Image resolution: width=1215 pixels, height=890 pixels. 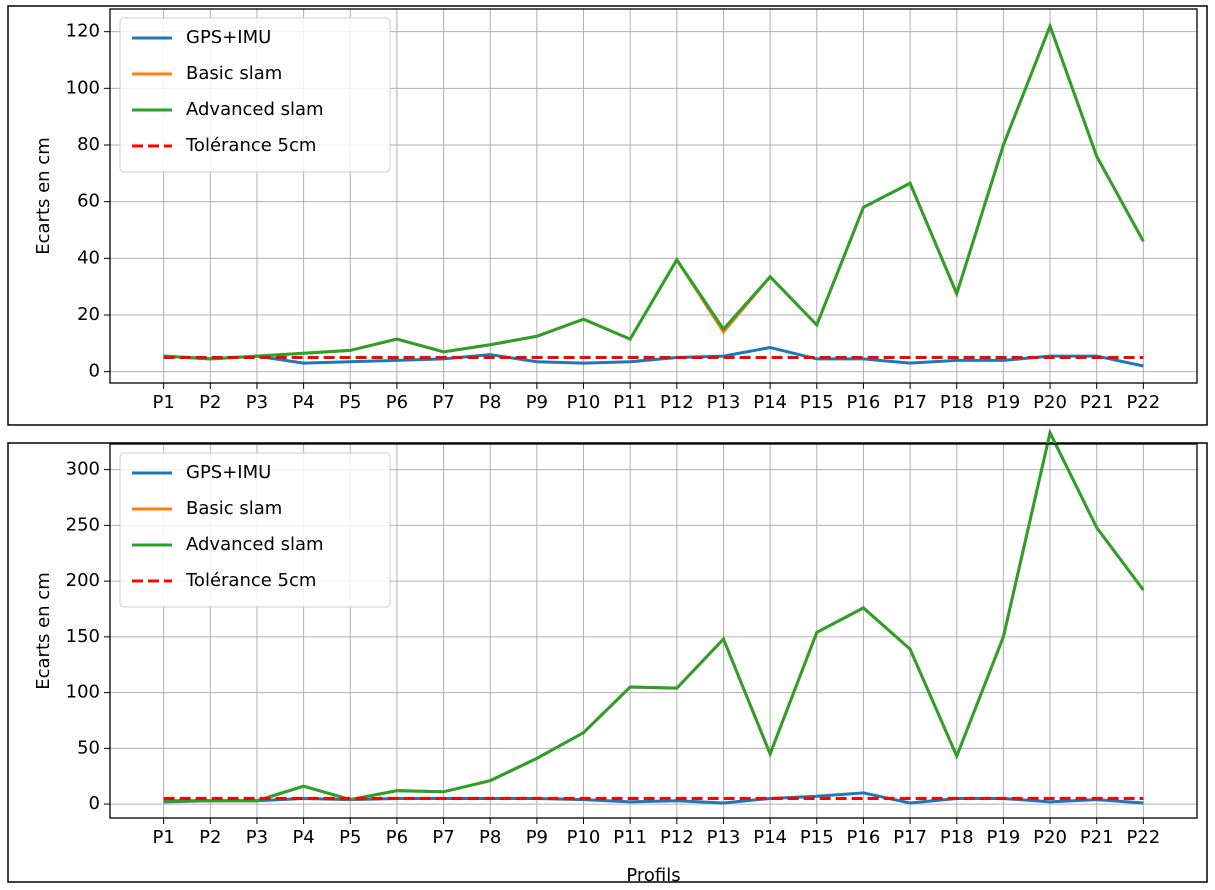 I want to click on y-tick-label: 300, so click(x=83, y=469).